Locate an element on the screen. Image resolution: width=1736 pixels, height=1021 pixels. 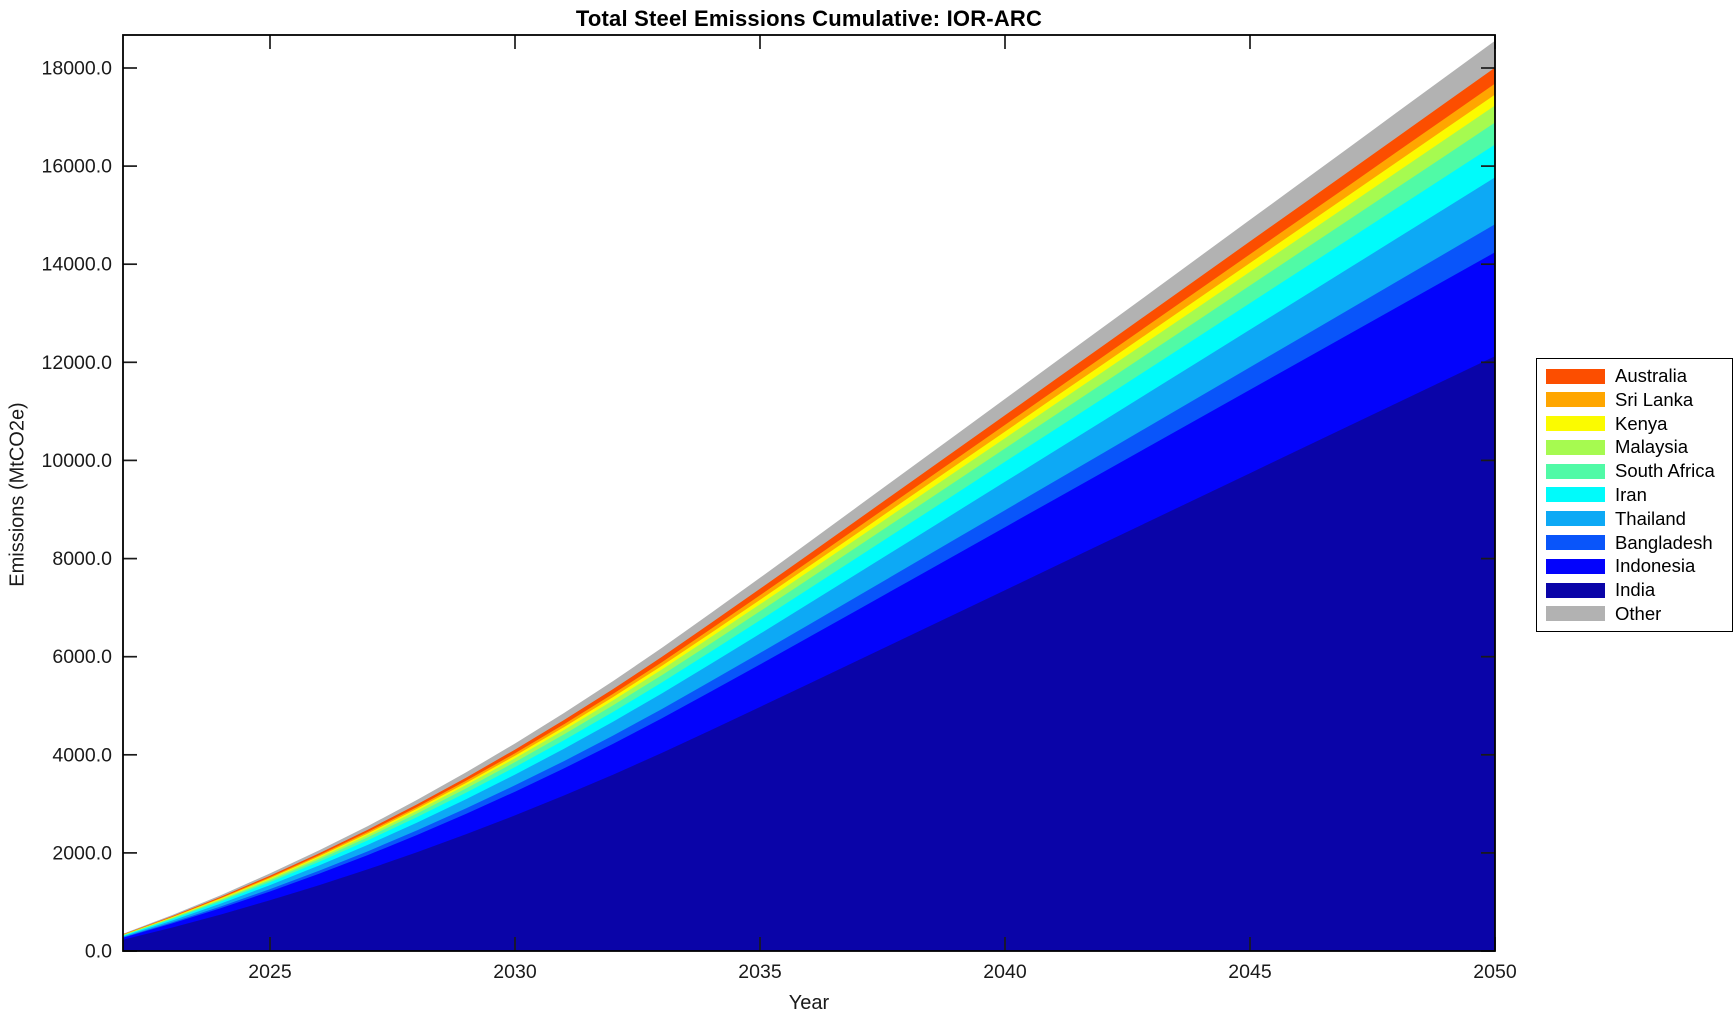
y-axis-label: Emissions (MtCO2e) is located at coordinates (17, 494).